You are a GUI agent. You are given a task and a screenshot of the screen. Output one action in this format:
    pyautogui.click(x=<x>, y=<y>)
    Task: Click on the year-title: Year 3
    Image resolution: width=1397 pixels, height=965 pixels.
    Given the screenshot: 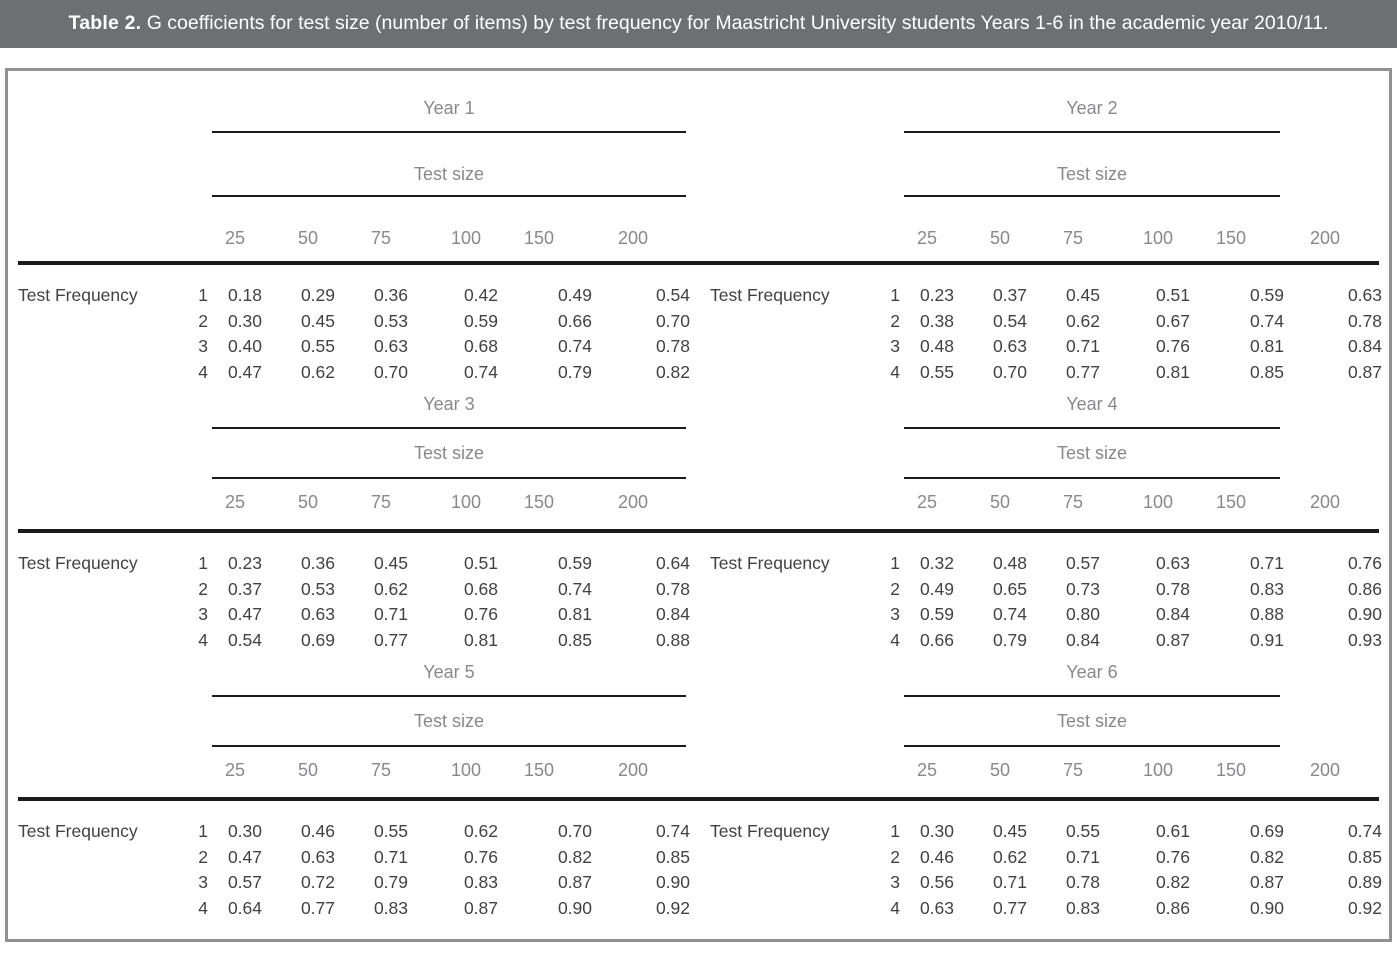 What is the action you would take?
    pyautogui.click(x=449, y=407)
    